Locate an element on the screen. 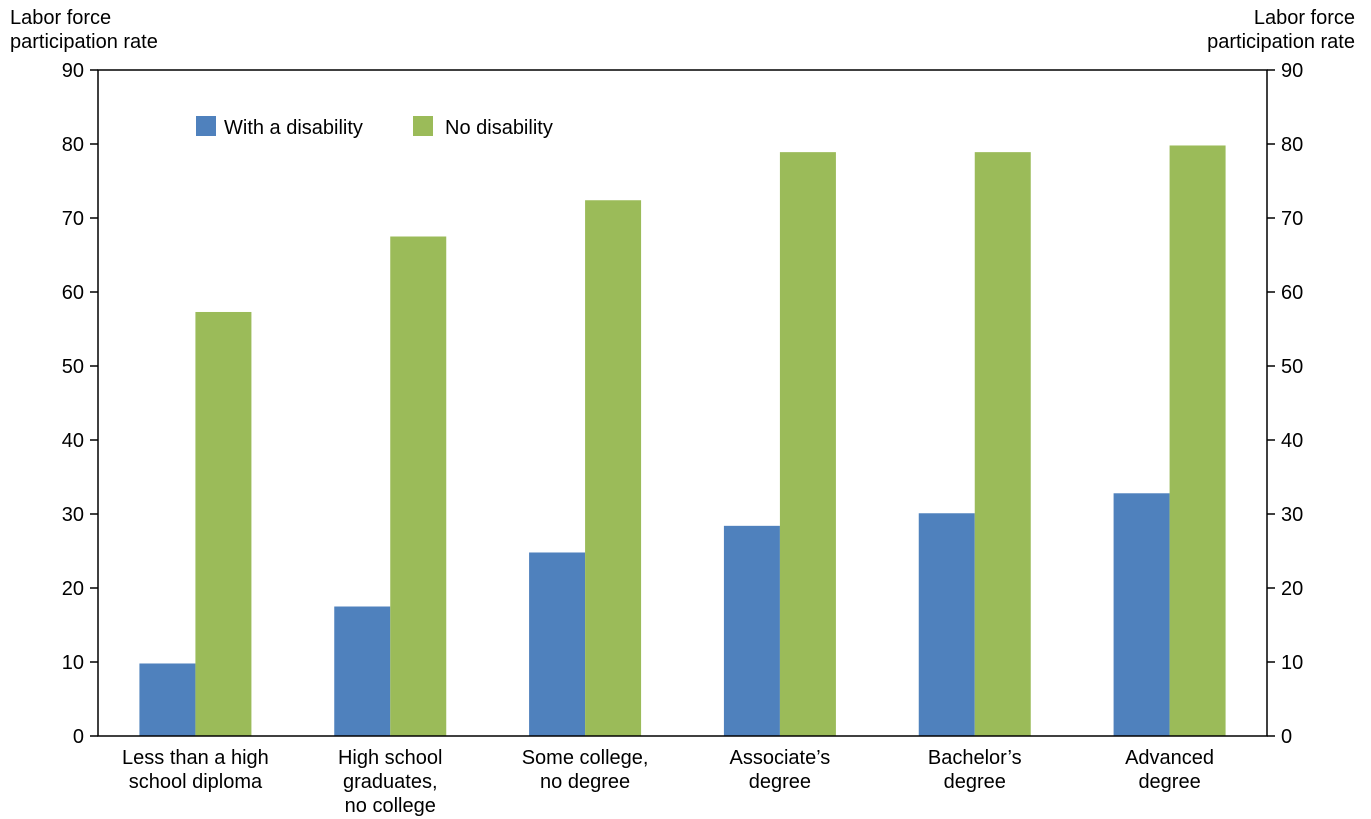 The height and width of the screenshot is (819, 1371). left-tick-label: 50 is located at coordinates (73, 367).